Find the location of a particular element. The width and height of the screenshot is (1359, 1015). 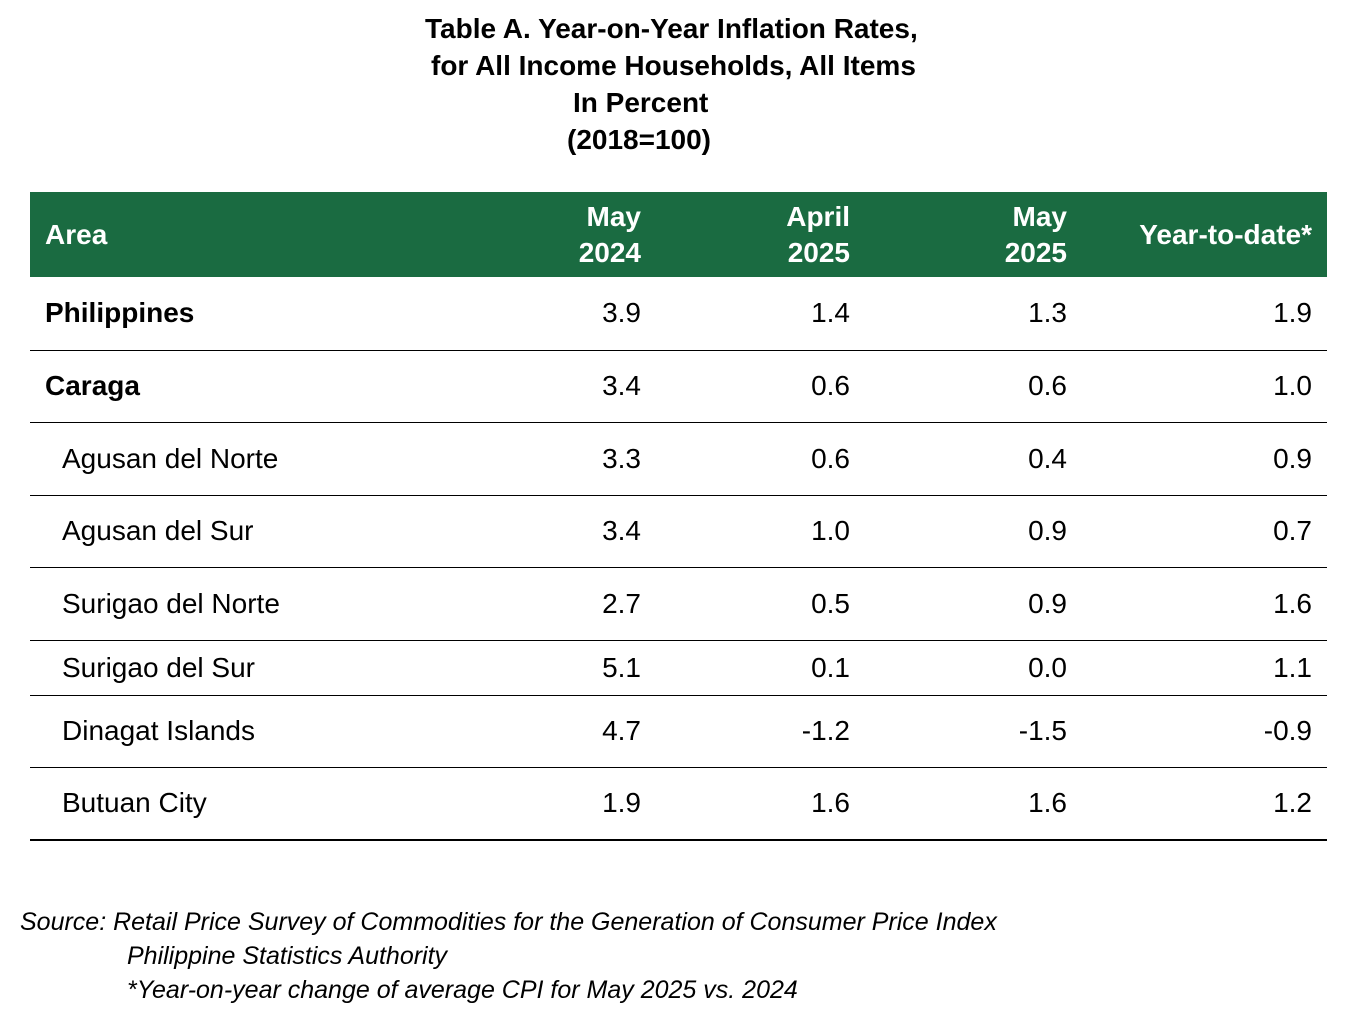

title-line-4: (2018=100) is located at coordinates (639, 139).